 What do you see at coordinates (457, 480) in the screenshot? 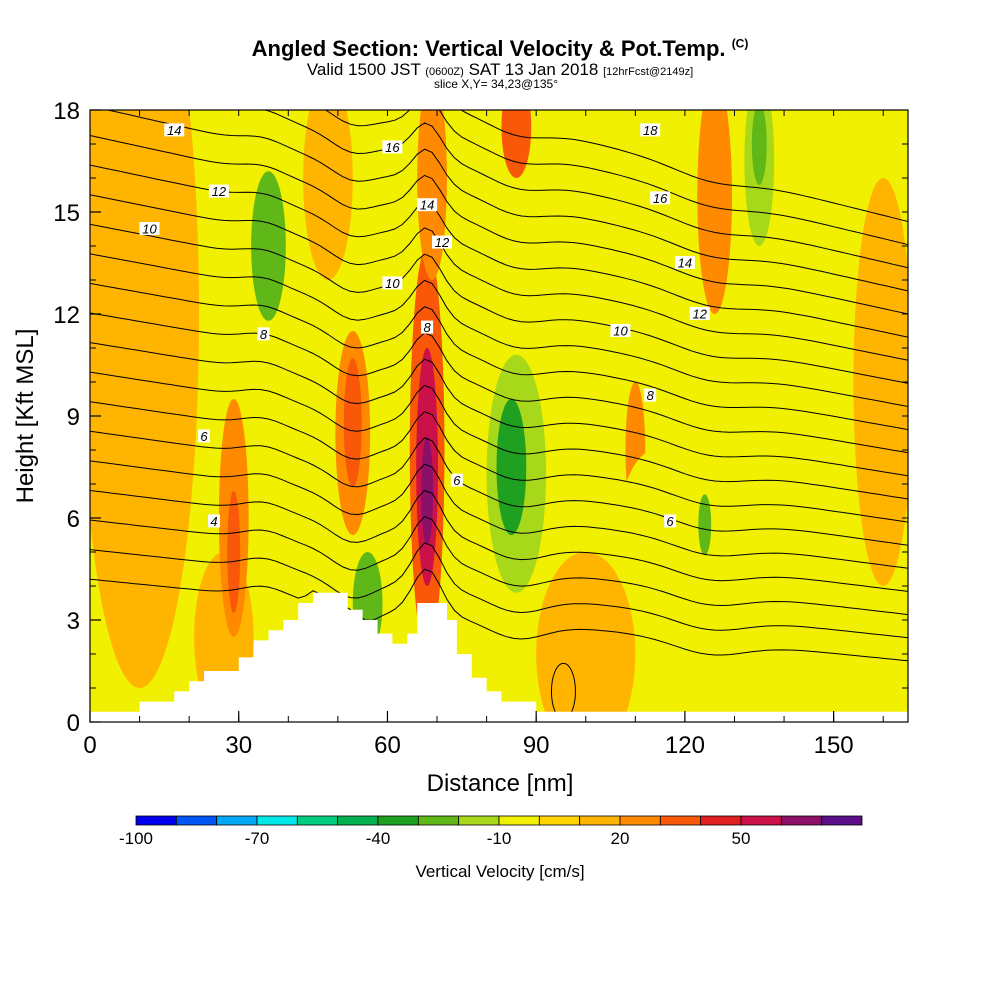
I see `theta-label-2: 6` at bounding box center [457, 480].